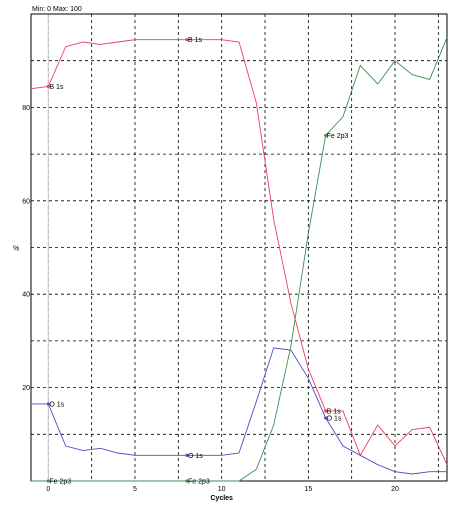  I want to click on y-tick-label: 20, so click(26, 388).